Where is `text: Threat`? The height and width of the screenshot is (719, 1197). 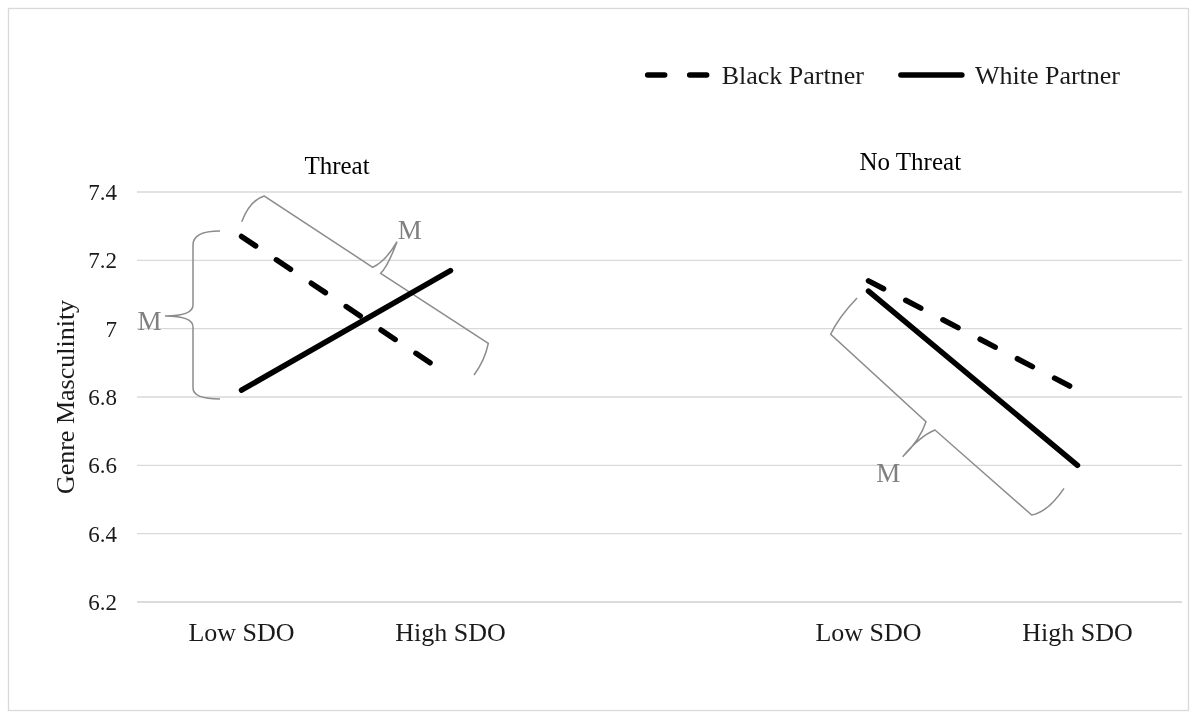 text: Threat is located at coordinates (337, 165).